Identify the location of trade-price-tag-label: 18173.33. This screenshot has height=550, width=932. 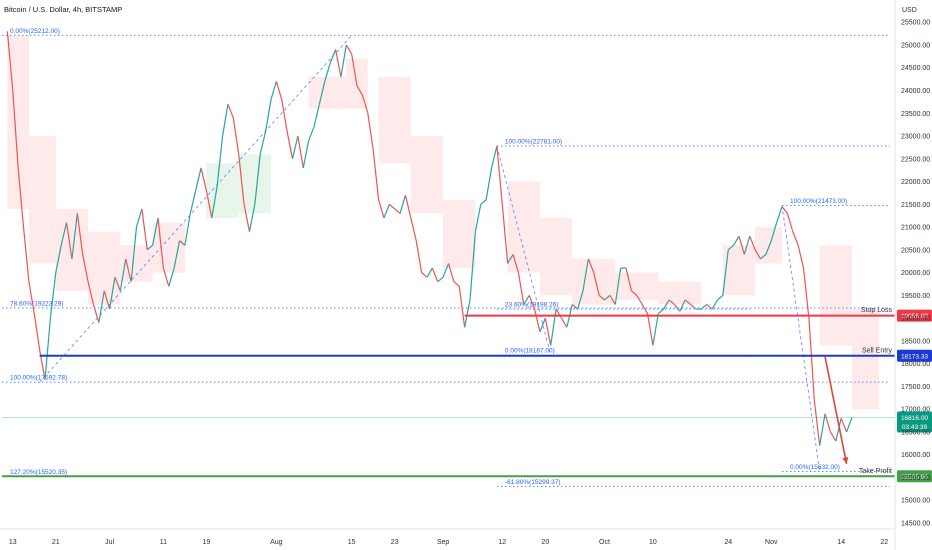
(914, 356).